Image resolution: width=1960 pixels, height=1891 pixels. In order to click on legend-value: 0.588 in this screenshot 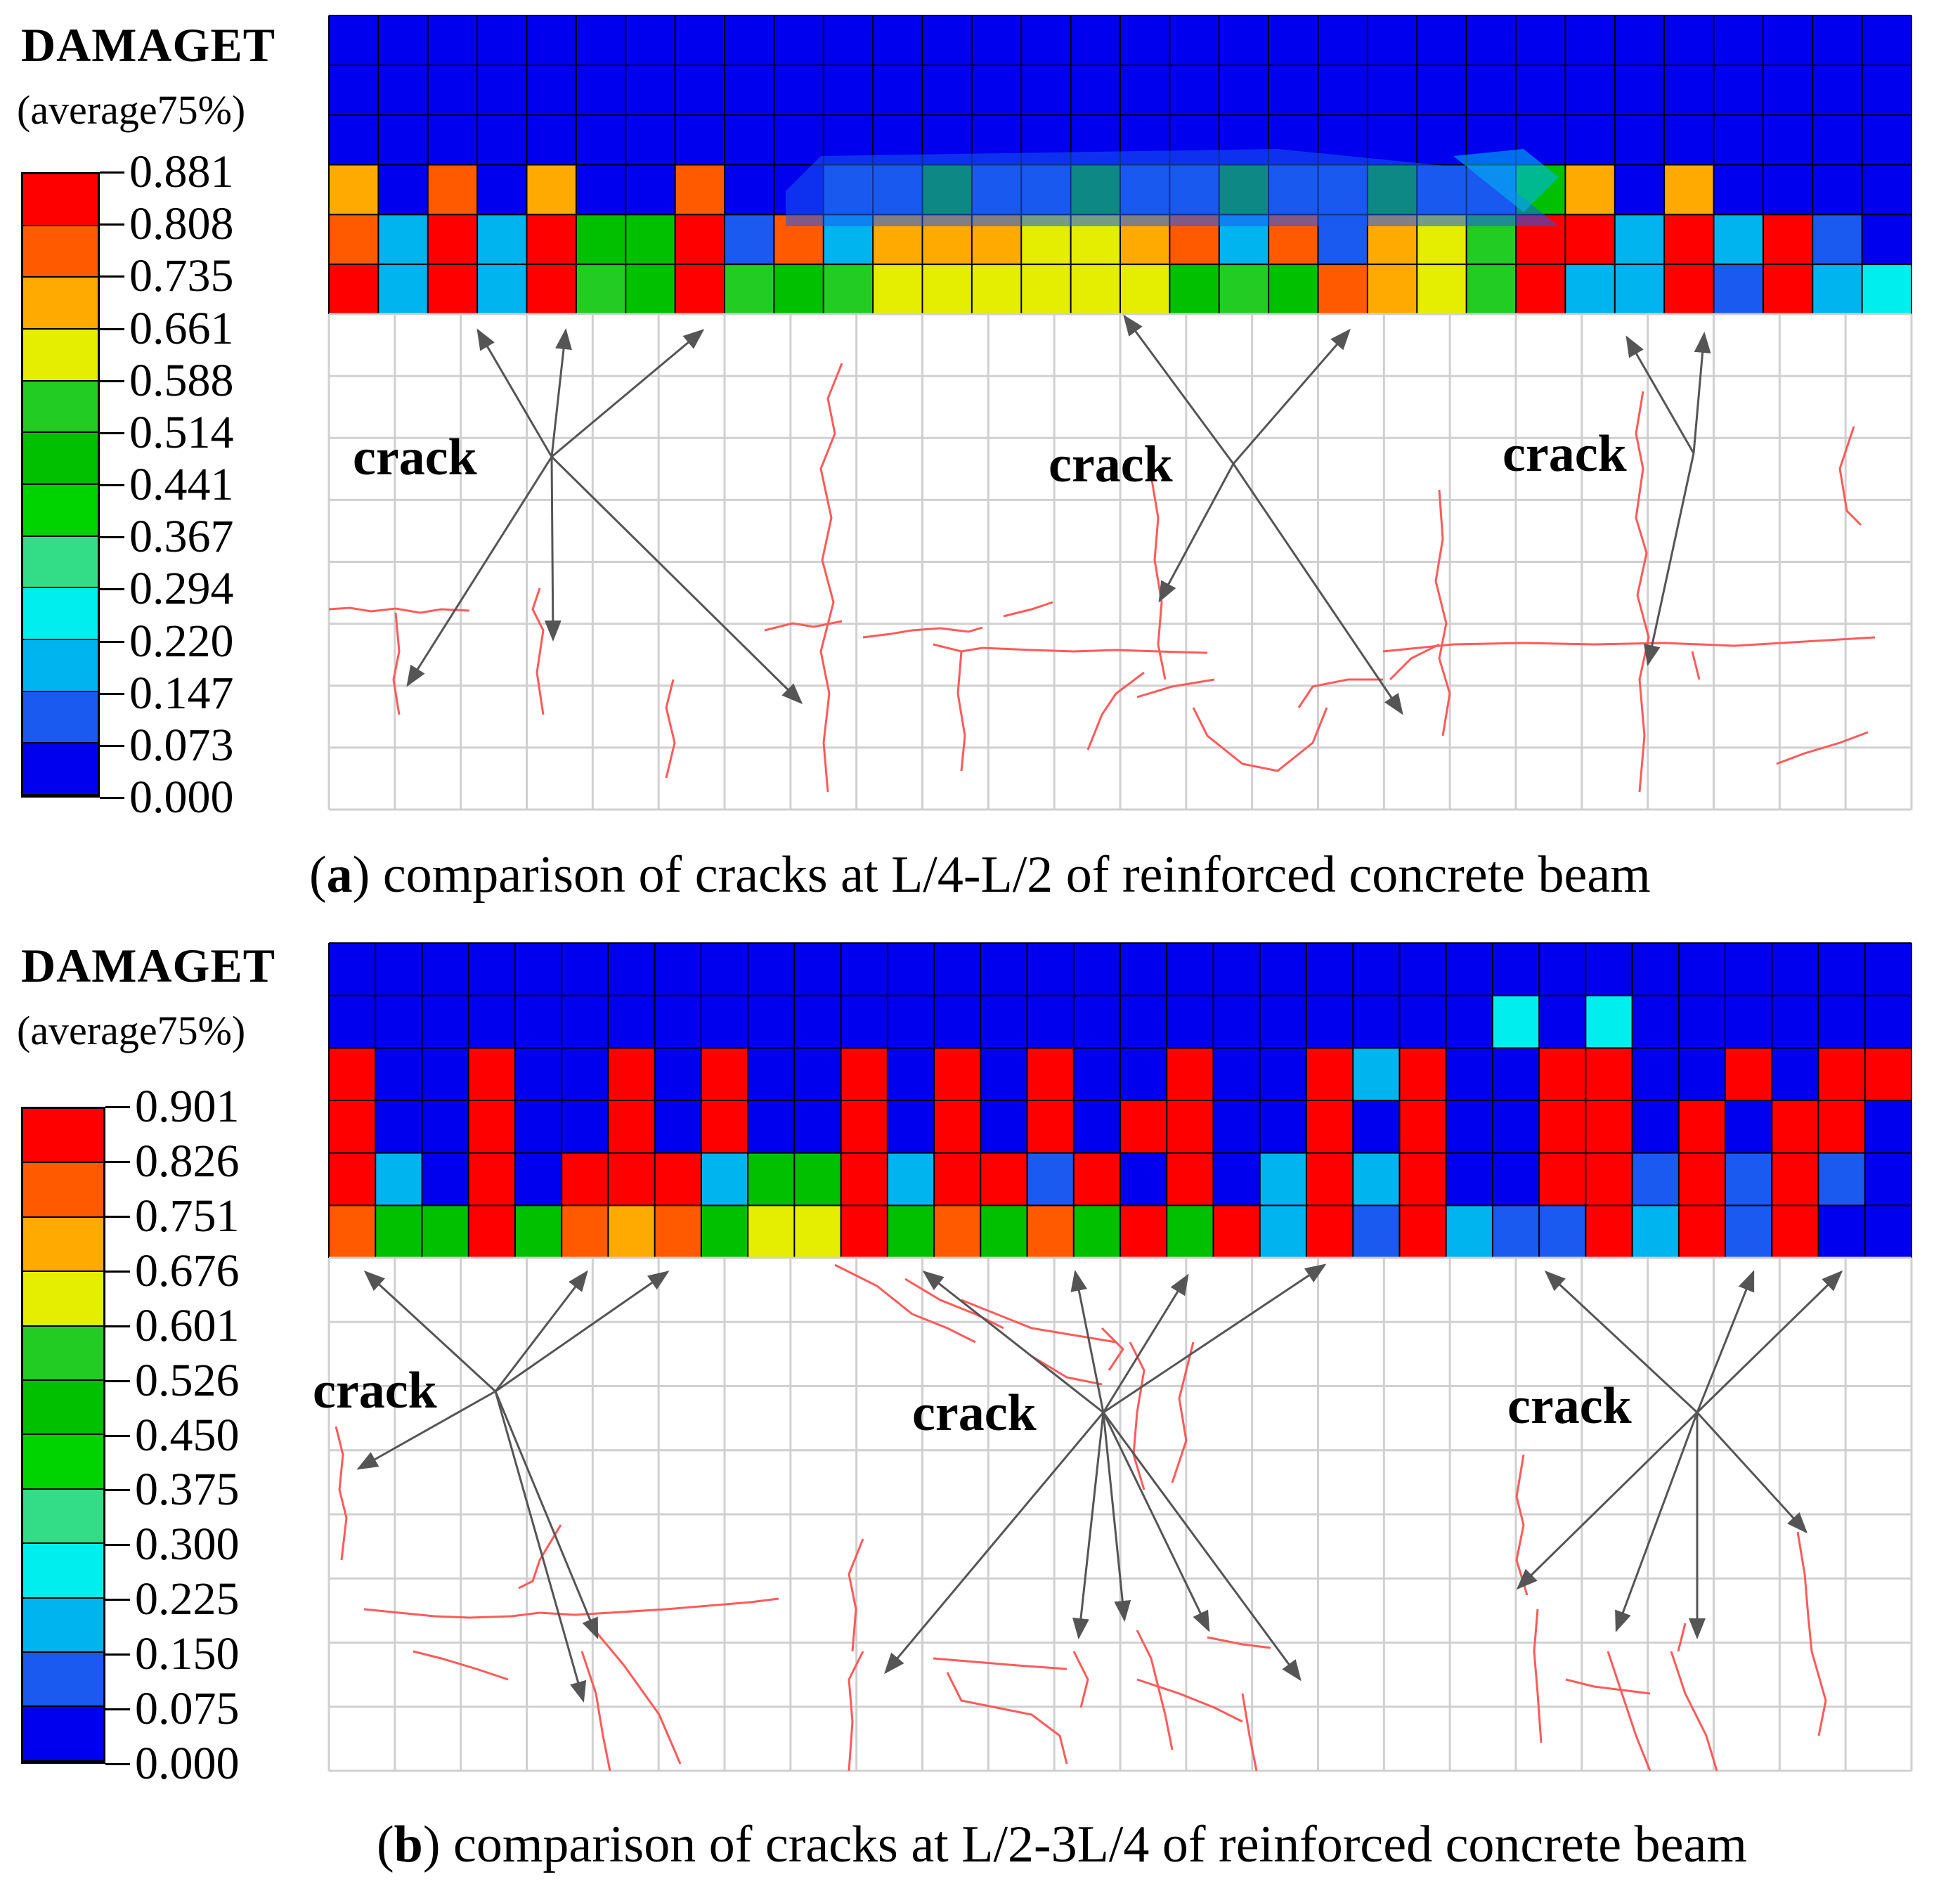, I will do `click(182, 380)`.